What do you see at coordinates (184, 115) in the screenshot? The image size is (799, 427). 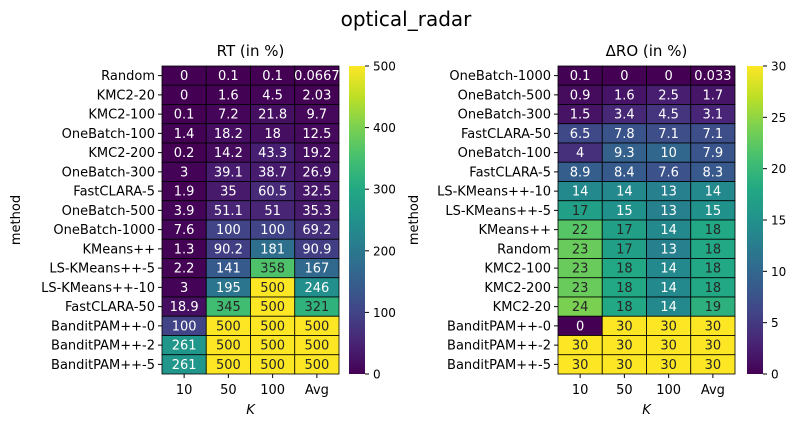 I see `rt-cell-label: 0.1` at bounding box center [184, 115].